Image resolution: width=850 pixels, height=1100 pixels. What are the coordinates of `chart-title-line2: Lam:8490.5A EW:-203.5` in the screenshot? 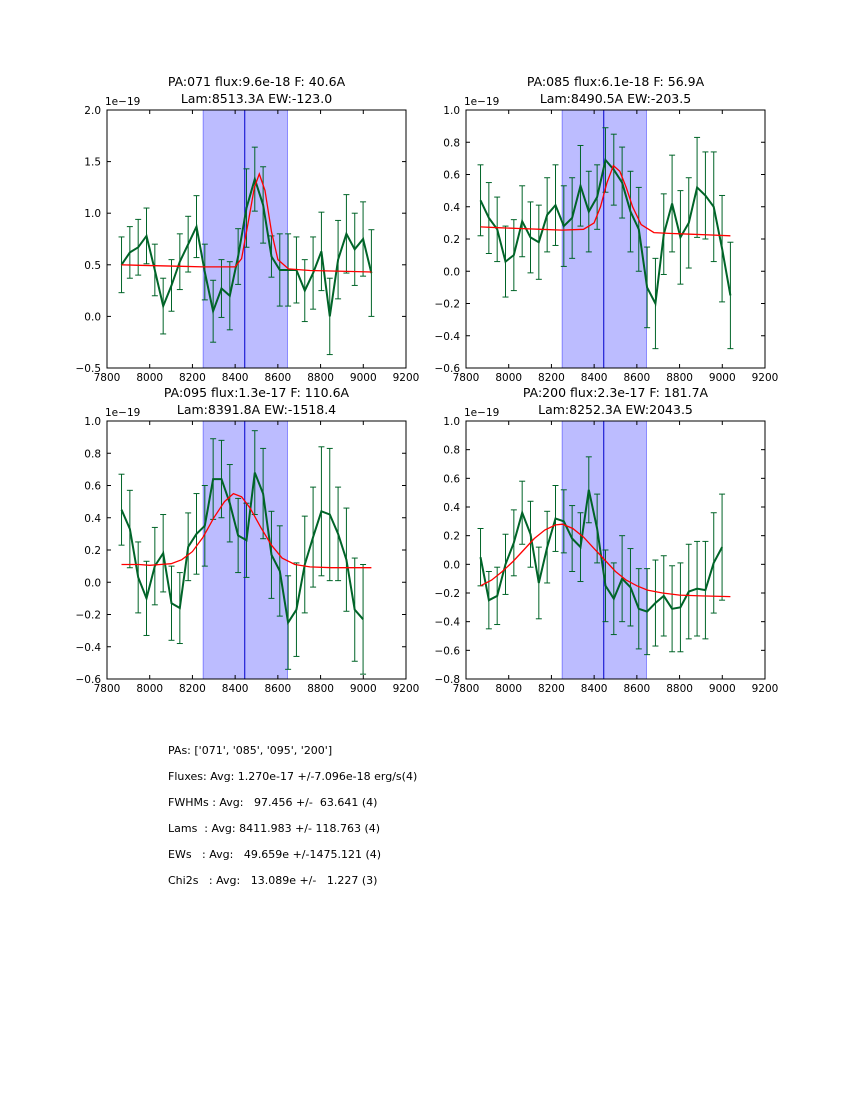 It's located at (615, 98).